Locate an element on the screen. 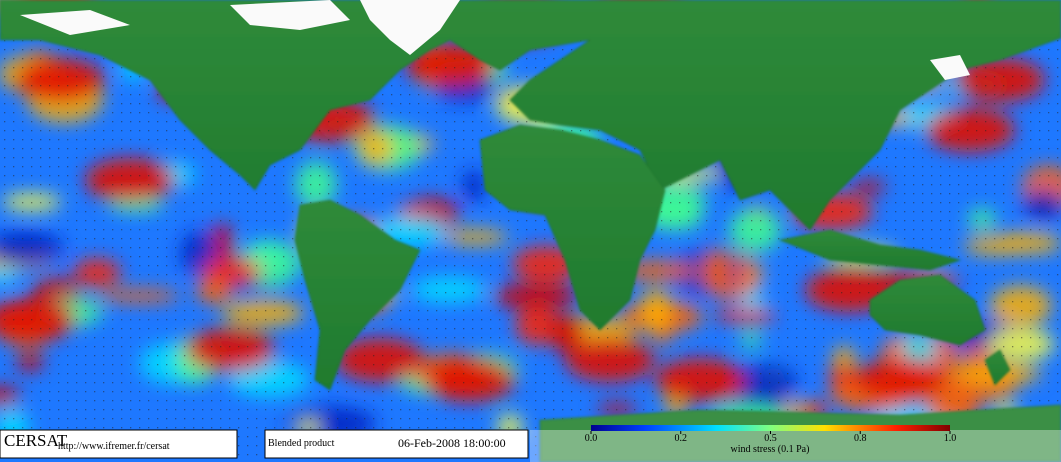  colorbar-tick-label: 0.5 is located at coordinates (770, 438).